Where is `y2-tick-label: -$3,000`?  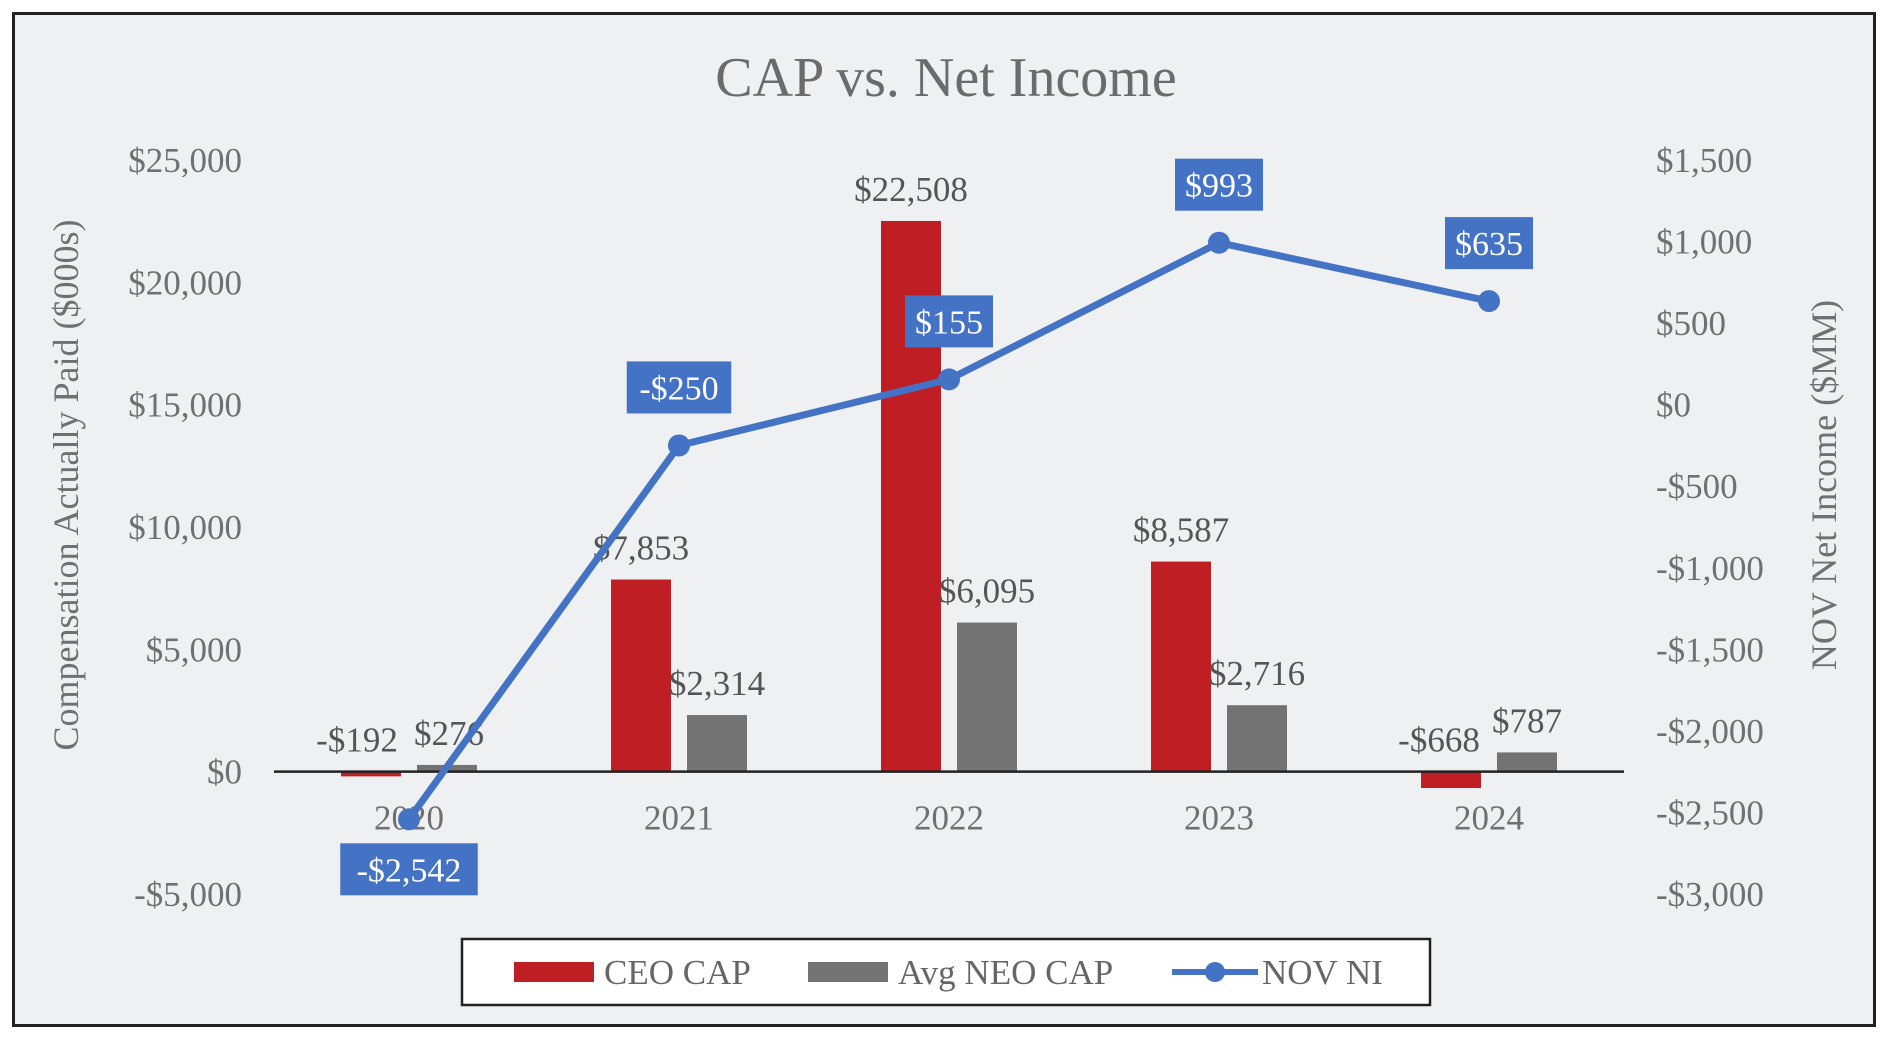
y2-tick-label: -$3,000 is located at coordinates (1710, 894).